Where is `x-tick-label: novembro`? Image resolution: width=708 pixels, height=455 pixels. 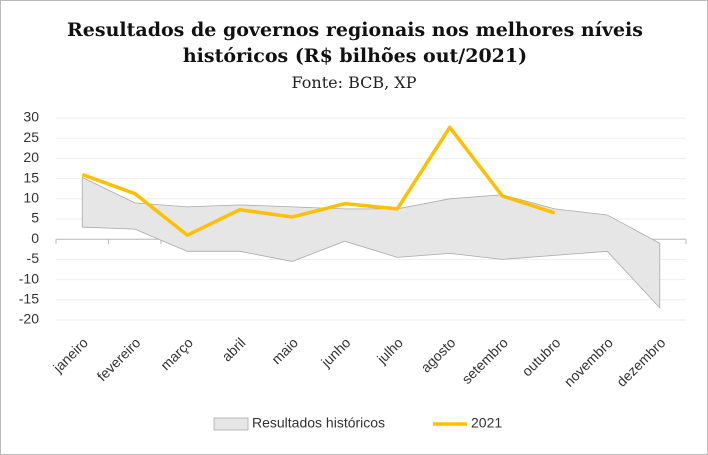 x-tick-label: novembro is located at coordinates (588, 361).